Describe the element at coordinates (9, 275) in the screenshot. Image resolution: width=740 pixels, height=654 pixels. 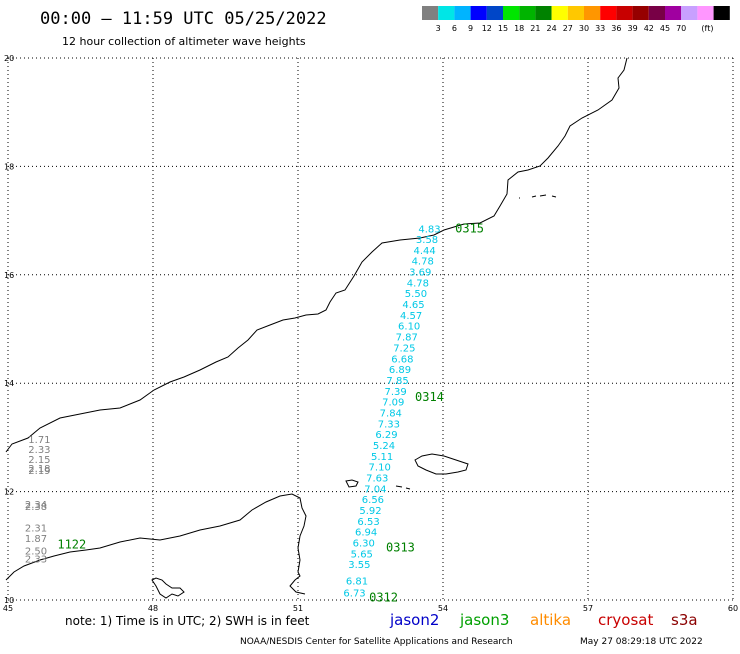
I see `lat-tick-label: 16` at that location.